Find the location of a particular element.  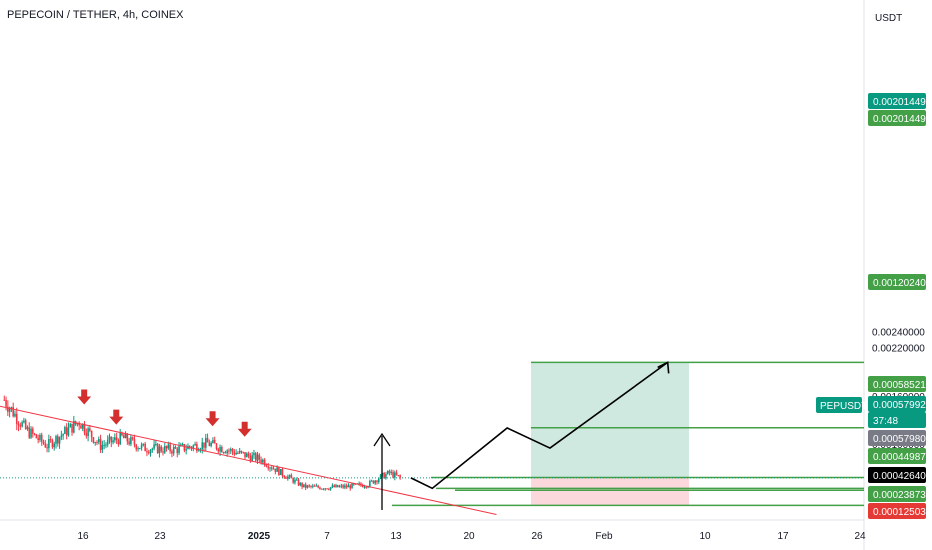

resistance-trendline is located at coordinates (248, 459).